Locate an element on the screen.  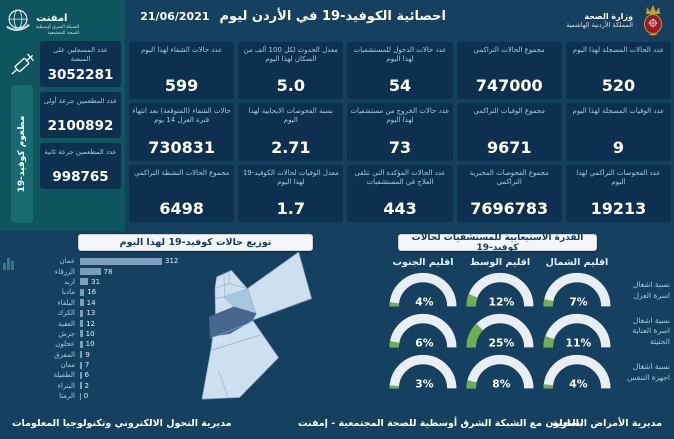
gauge-fill is located at coordinates (500, 330).